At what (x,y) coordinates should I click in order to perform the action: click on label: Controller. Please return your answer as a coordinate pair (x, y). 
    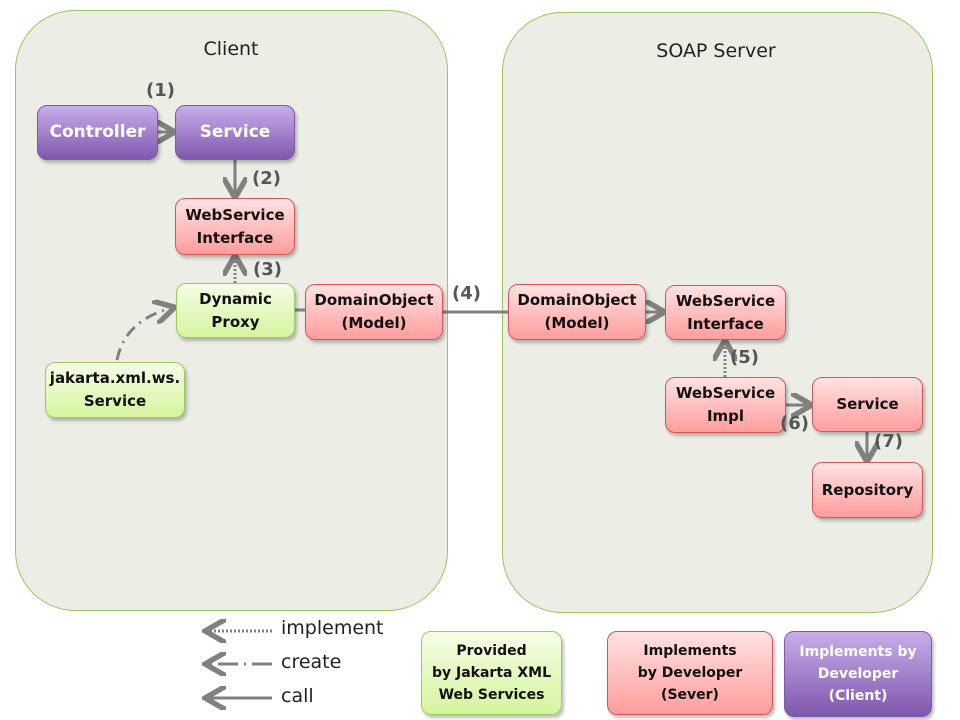
    Looking at the image, I should click on (97, 132).